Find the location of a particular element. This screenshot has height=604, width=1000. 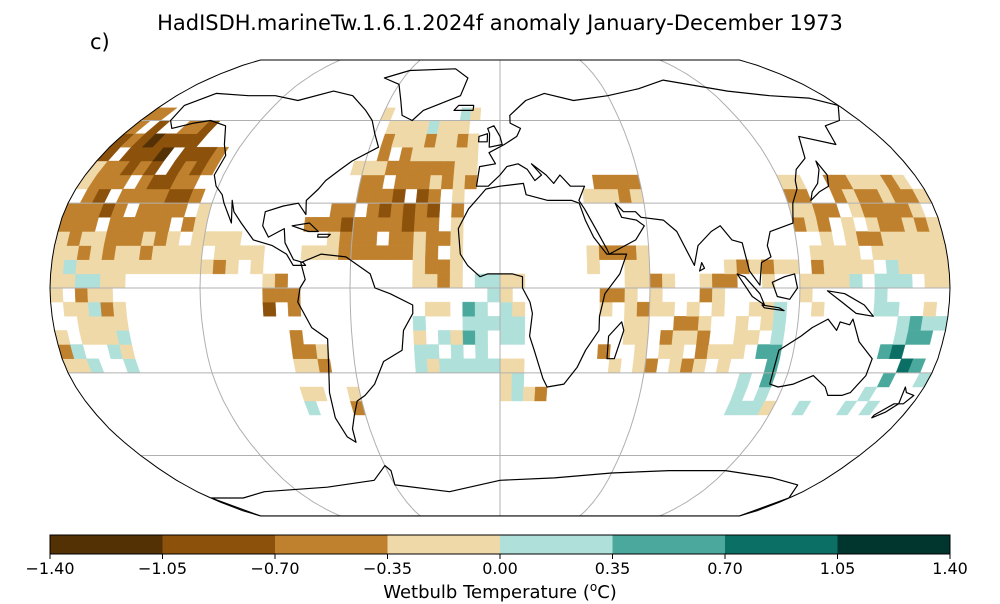

colorbar-tick-label: 0.00 is located at coordinates (500, 568).